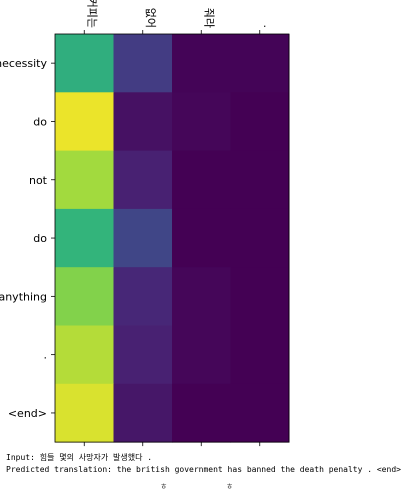  I want to click on heatmap-cell-r0-c0, so click(84, 63).